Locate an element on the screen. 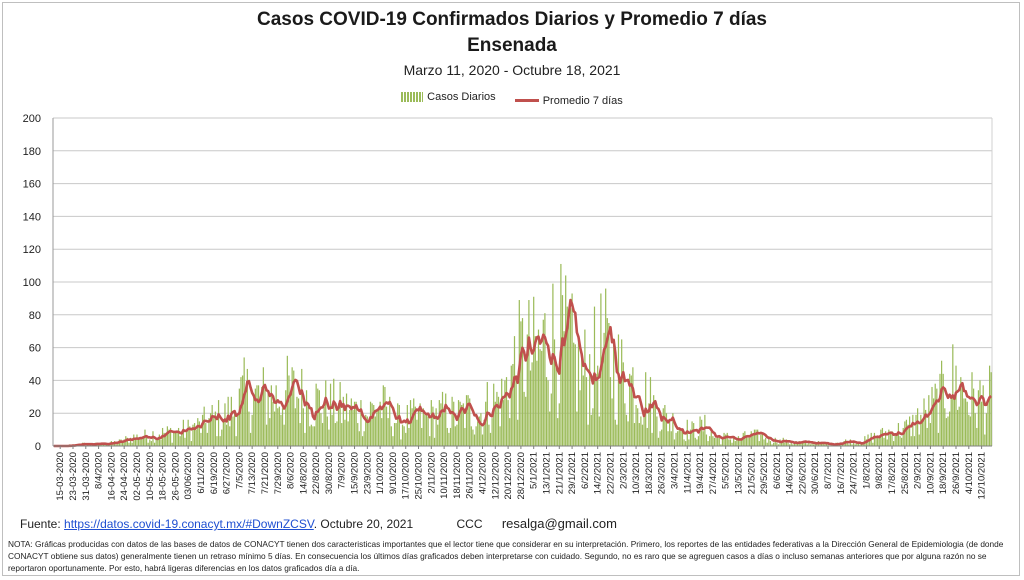 This screenshot has height=580, width=1024. x-tick-label: 2/9/2021 is located at coordinates (918, 470).